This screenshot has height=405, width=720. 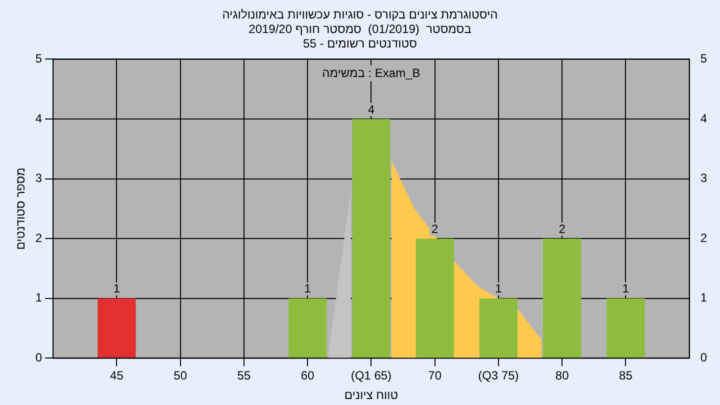 What do you see at coordinates (38, 237) in the screenshot?
I see `y-tick-label: 2` at bounding box center [38, 237].